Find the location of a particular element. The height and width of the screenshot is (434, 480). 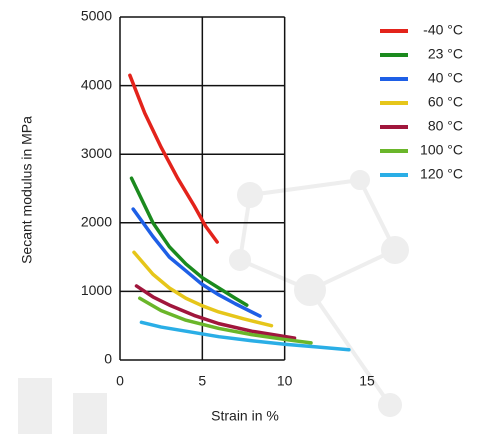

legend-label: 100 °C is located at coordinates (441, 150).